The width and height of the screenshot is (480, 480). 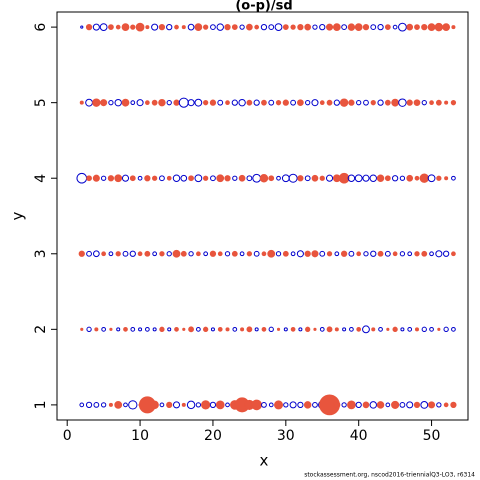 I want to click on x-tick-label: 30, so click(x=286, y=436).